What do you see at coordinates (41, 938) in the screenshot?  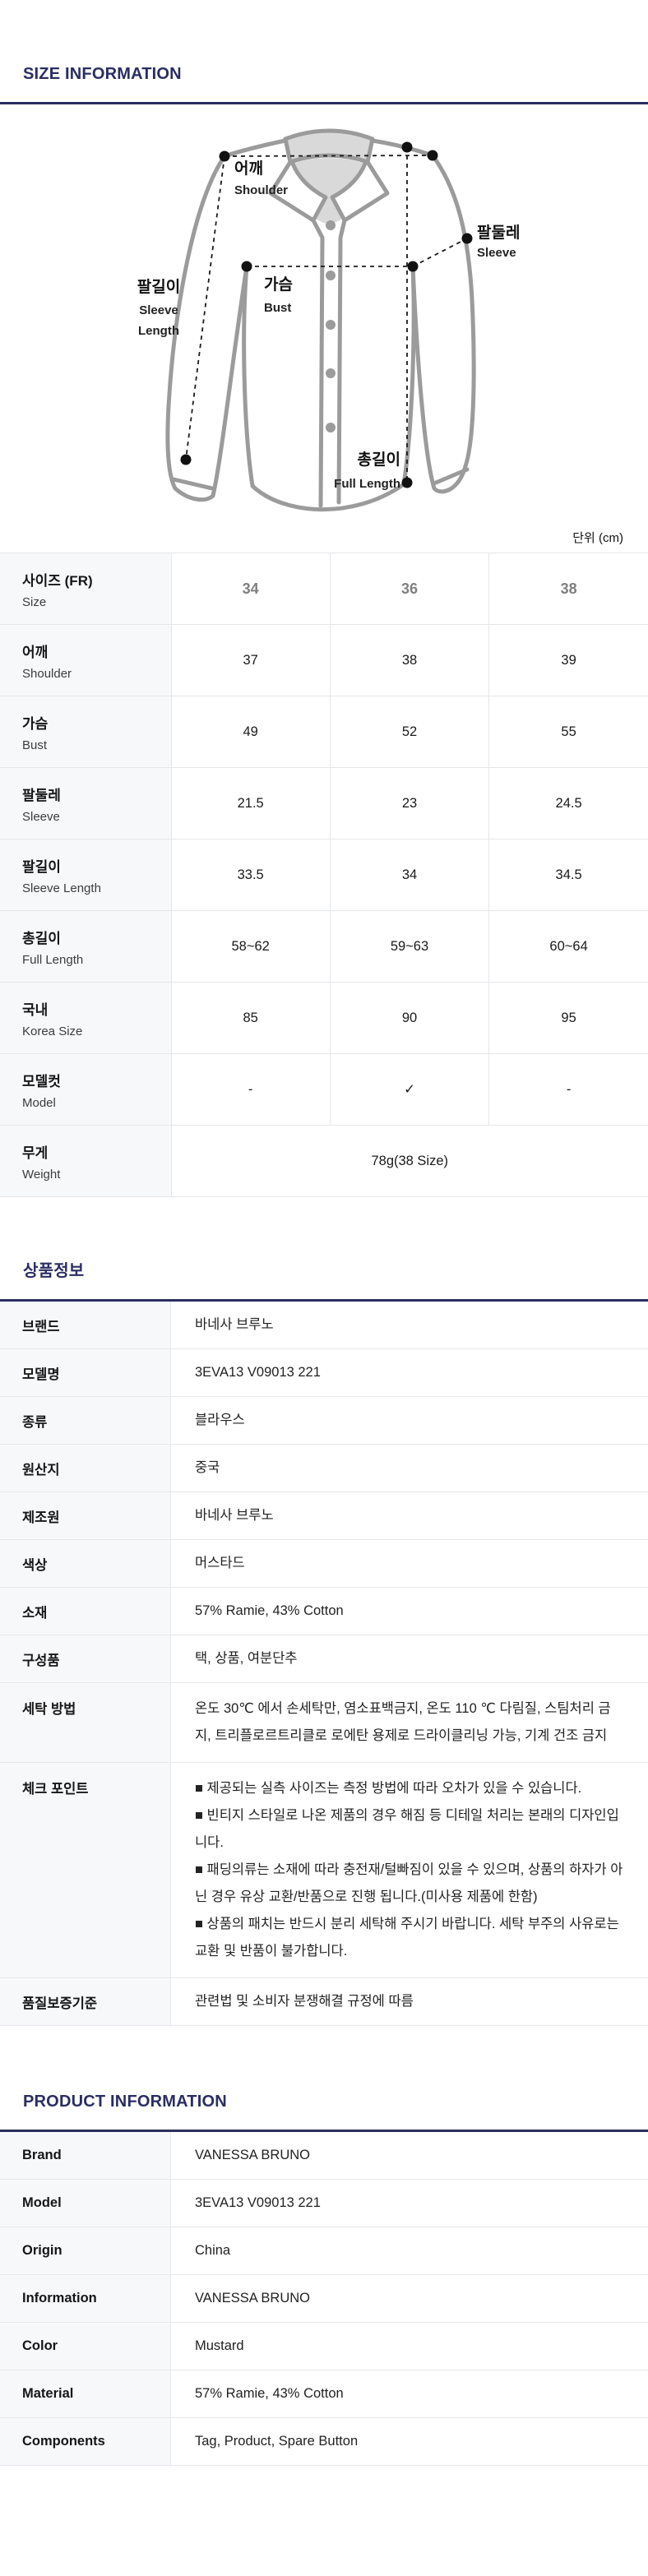 I see `row-label-ko: 총길이` at bounding box center [41, 938].